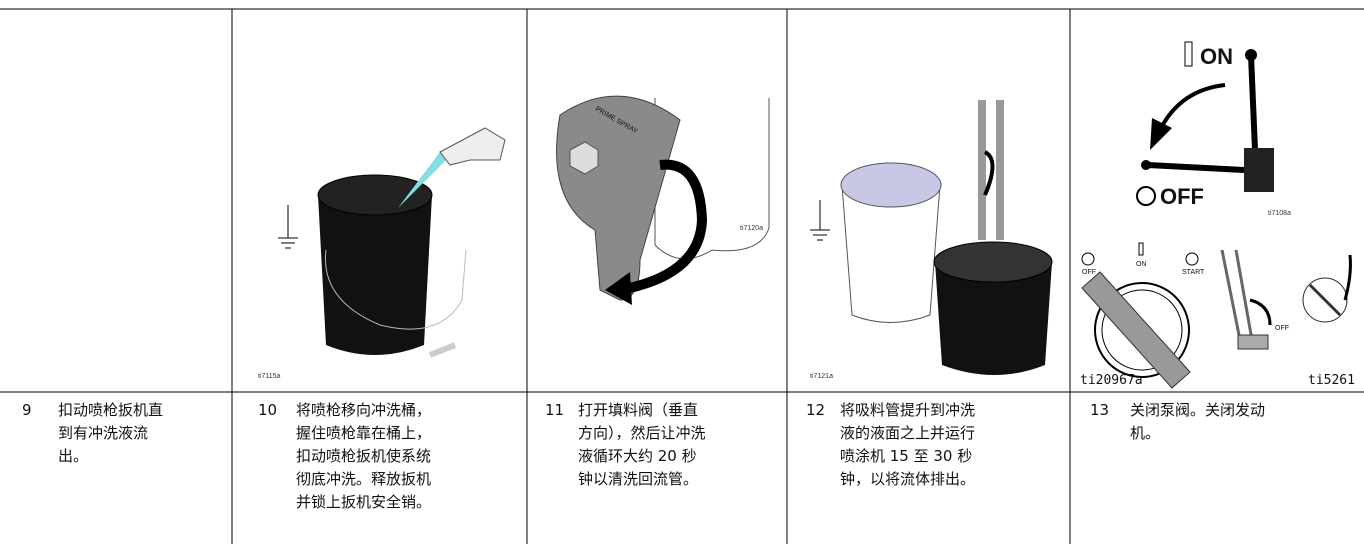  What do you see at coordinates (364, 456) in the screenshot?
I see `step-text: 扣动喷枪扳机使系统` at bounding box center [364, 456].